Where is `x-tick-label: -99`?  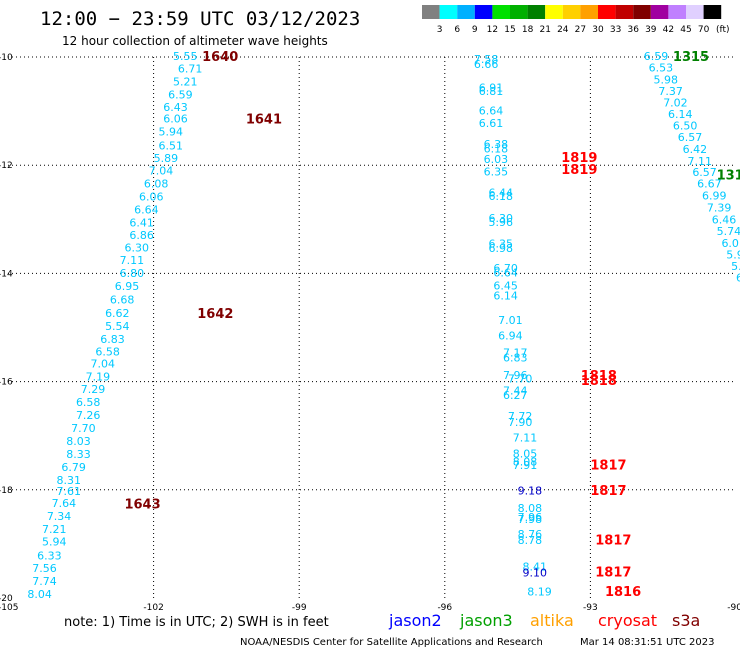
x-tick-label: -99 is located at coordinates (299, 608).